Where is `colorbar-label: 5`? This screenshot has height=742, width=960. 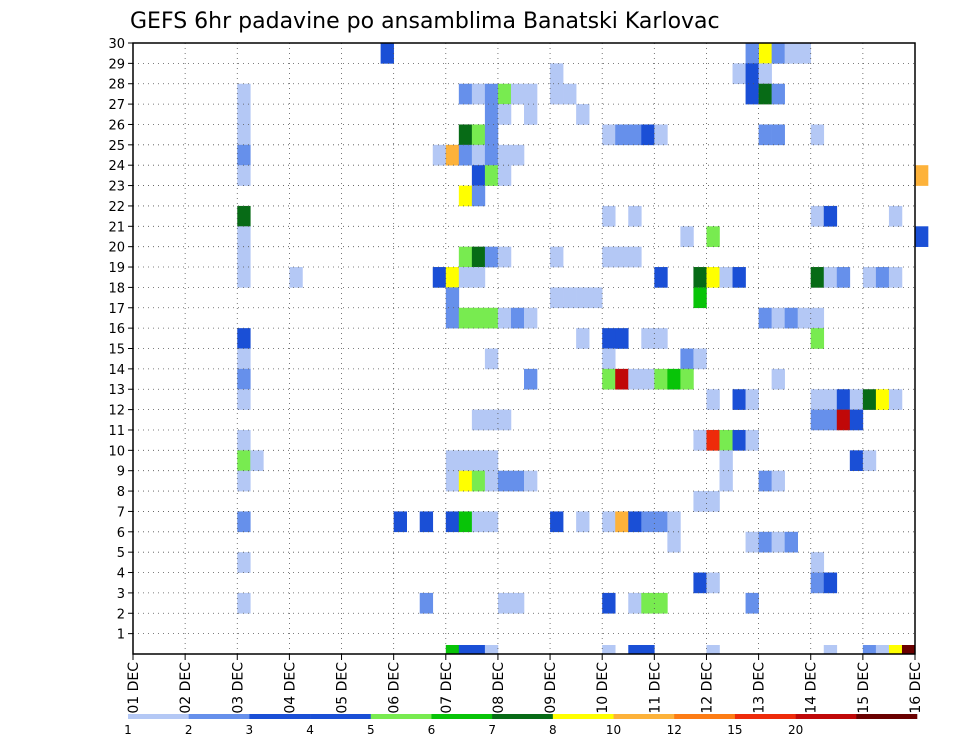
colorbar-label: 5 is located at coordinates (371, 730).